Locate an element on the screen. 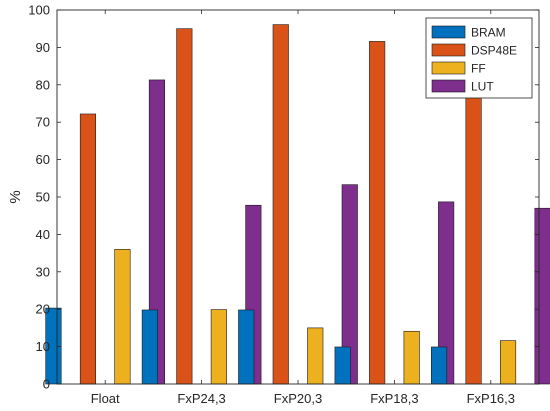  y-axis-label: % is located at coordinates (15, 196).